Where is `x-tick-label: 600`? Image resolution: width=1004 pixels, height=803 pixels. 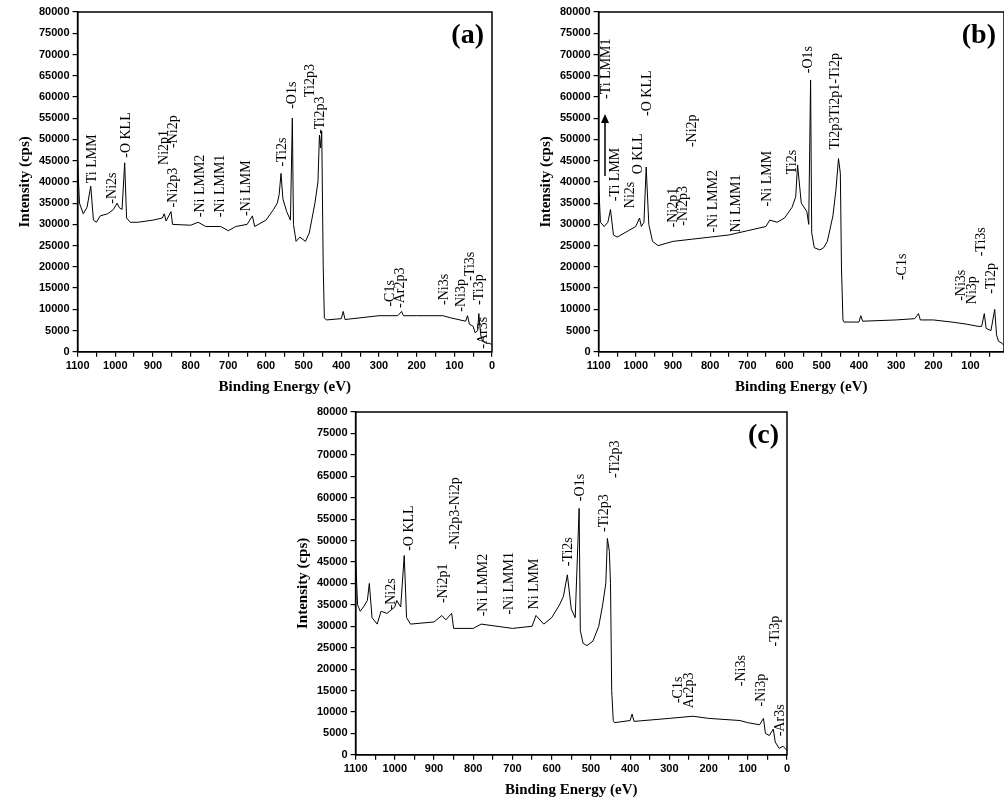
x-tick-label: 600 is located at coordinates (551, 768).